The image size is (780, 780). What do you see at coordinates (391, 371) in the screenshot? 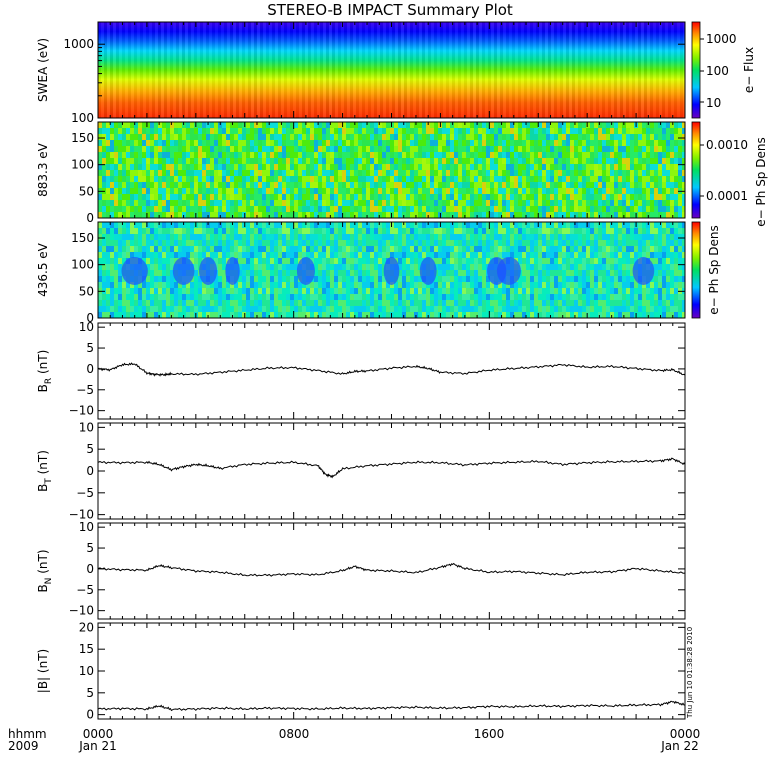
I see `br-frame` at bounding box center [391, 371].